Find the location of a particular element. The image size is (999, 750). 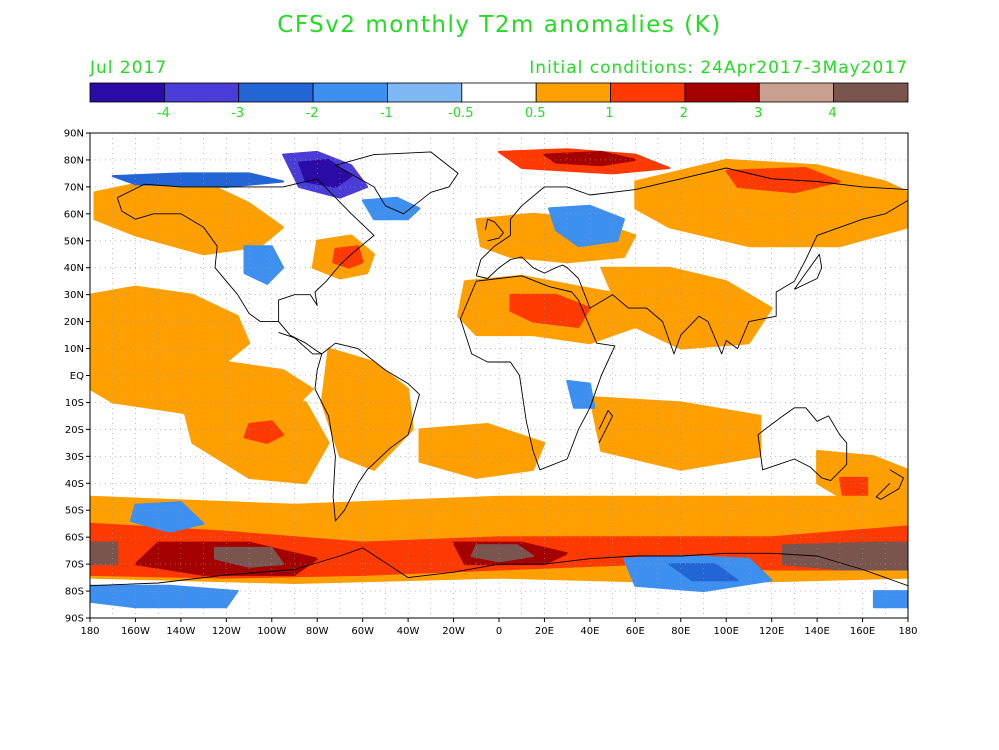

lat-label: 50S is located at coordinates (74, 511).